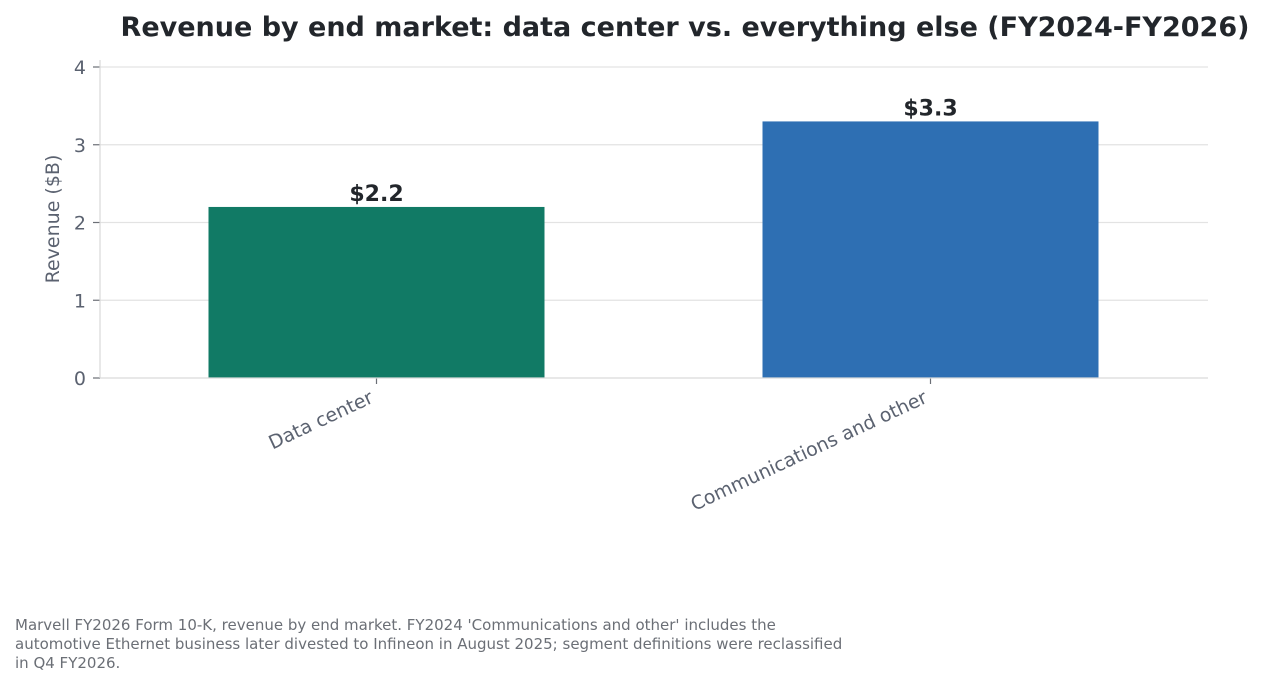 The height and width of the screenshot is (689, 1284). I want to click on x-axis-ticks: Data center Communications and other, so click(598, 447).